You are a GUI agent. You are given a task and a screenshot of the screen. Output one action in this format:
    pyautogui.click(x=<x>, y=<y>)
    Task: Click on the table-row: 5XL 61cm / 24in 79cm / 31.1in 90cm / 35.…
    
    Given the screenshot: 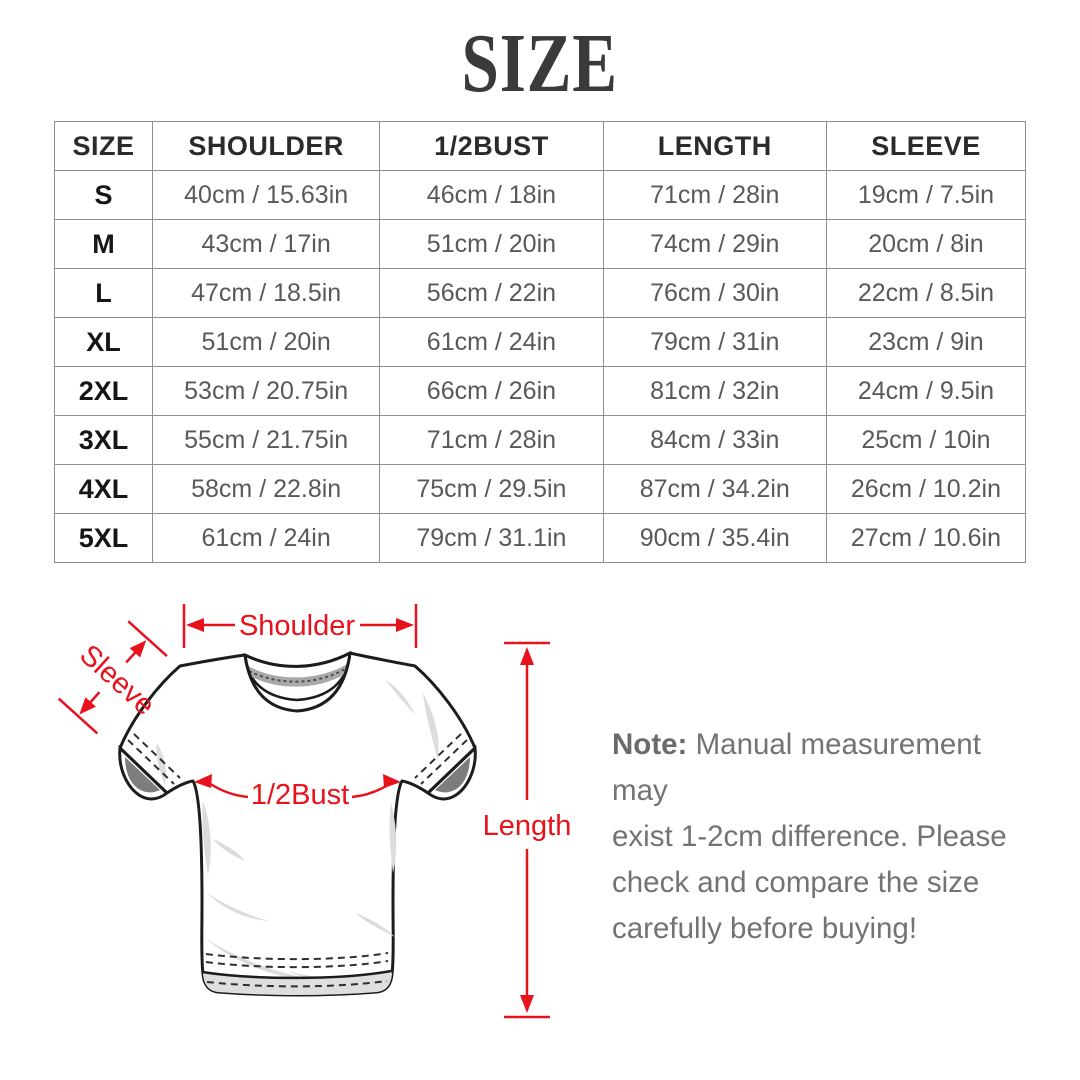 What is the action you would take?
    pyautogui.click(x=540, y=538)
    